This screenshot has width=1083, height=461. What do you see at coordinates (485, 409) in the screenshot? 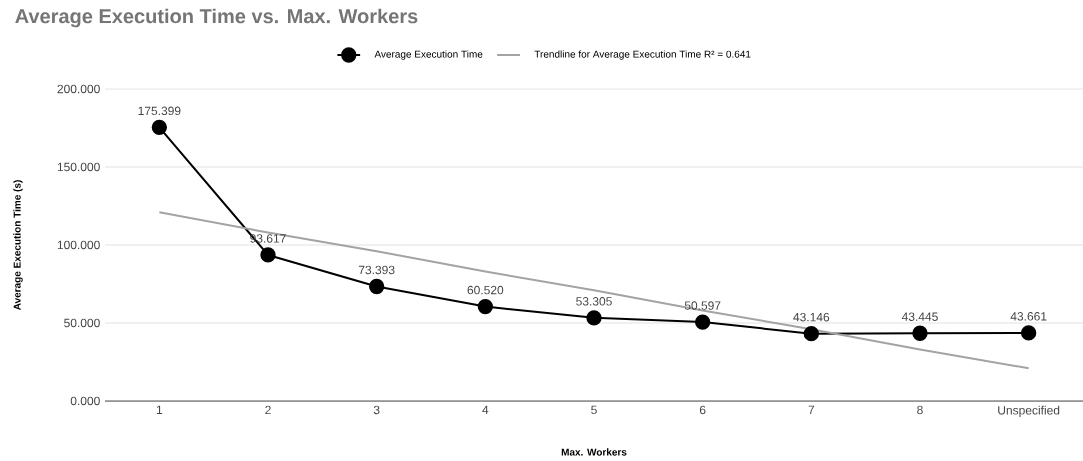
I see `x-tick-label: 4` at bounding box center [485, 409].